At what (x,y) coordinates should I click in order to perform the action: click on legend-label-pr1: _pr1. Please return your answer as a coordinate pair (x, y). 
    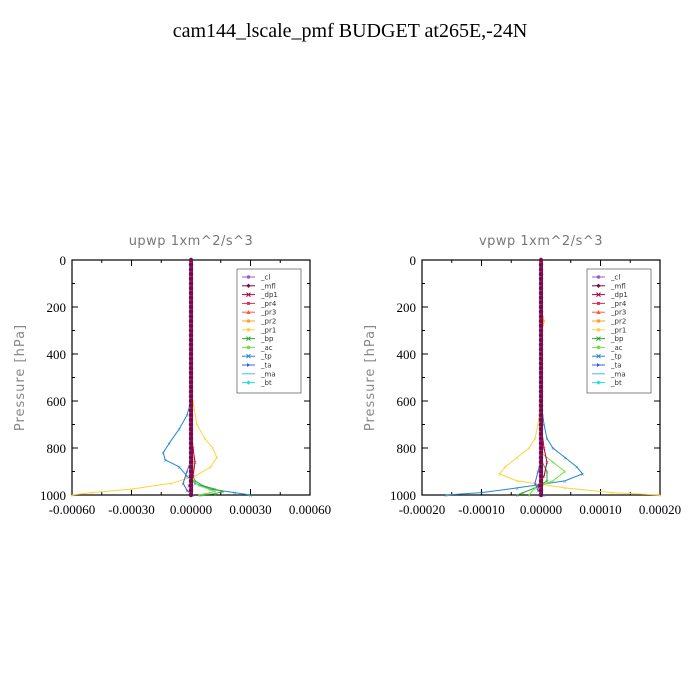
    Looking at the image, I should click on (618, 330).